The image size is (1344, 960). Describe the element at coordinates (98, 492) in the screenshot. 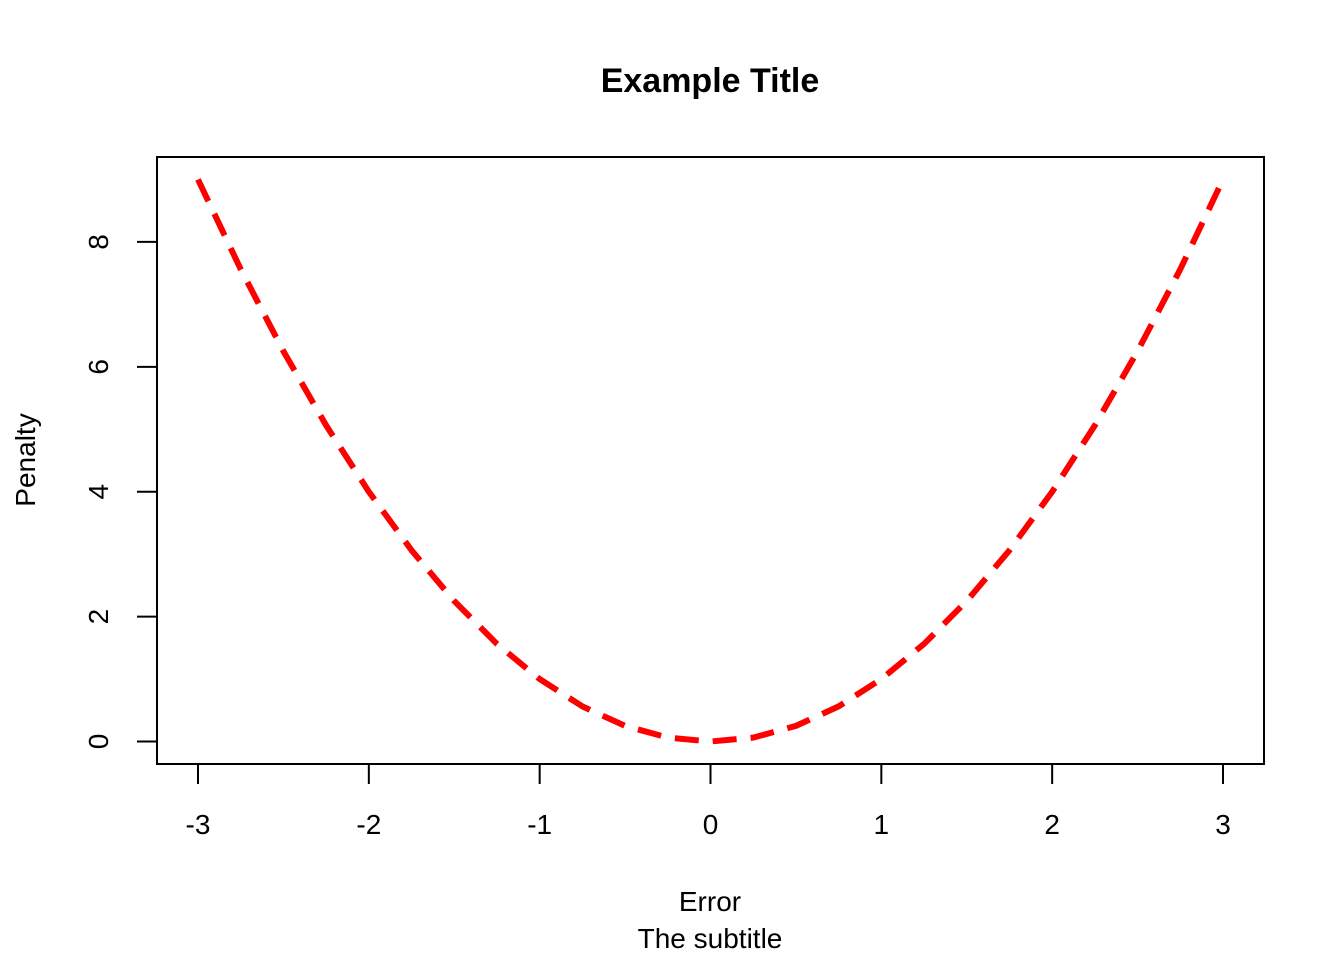

I see `y-tick-label: 4` at that location.